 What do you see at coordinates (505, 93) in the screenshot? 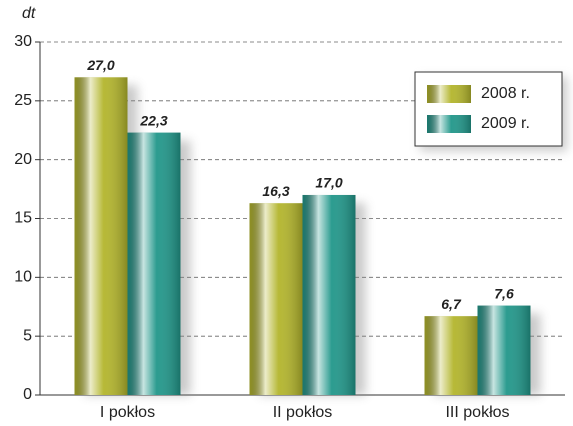
I see `legend-label: 2008 r.` at bounding box center [505, 93].